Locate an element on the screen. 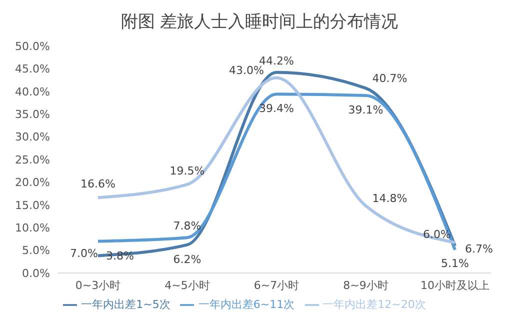 This screenshot has height=320, width=519. data-label: 19.5% is located at coordinates (187, 171).